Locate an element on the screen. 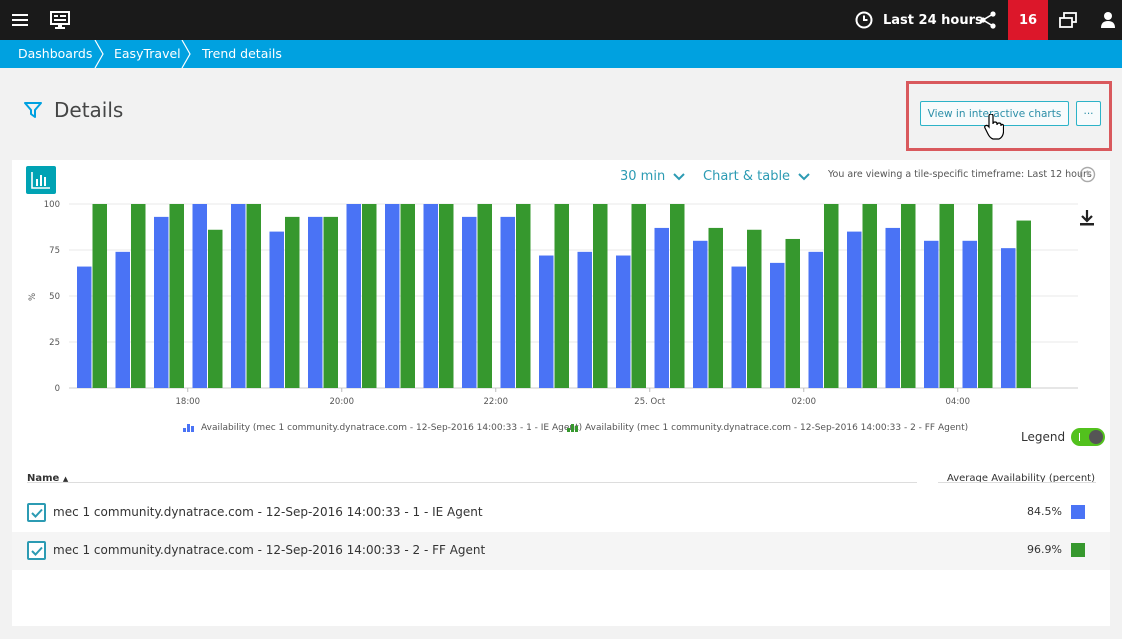  user-icon is located at coordinates (1108, 20).